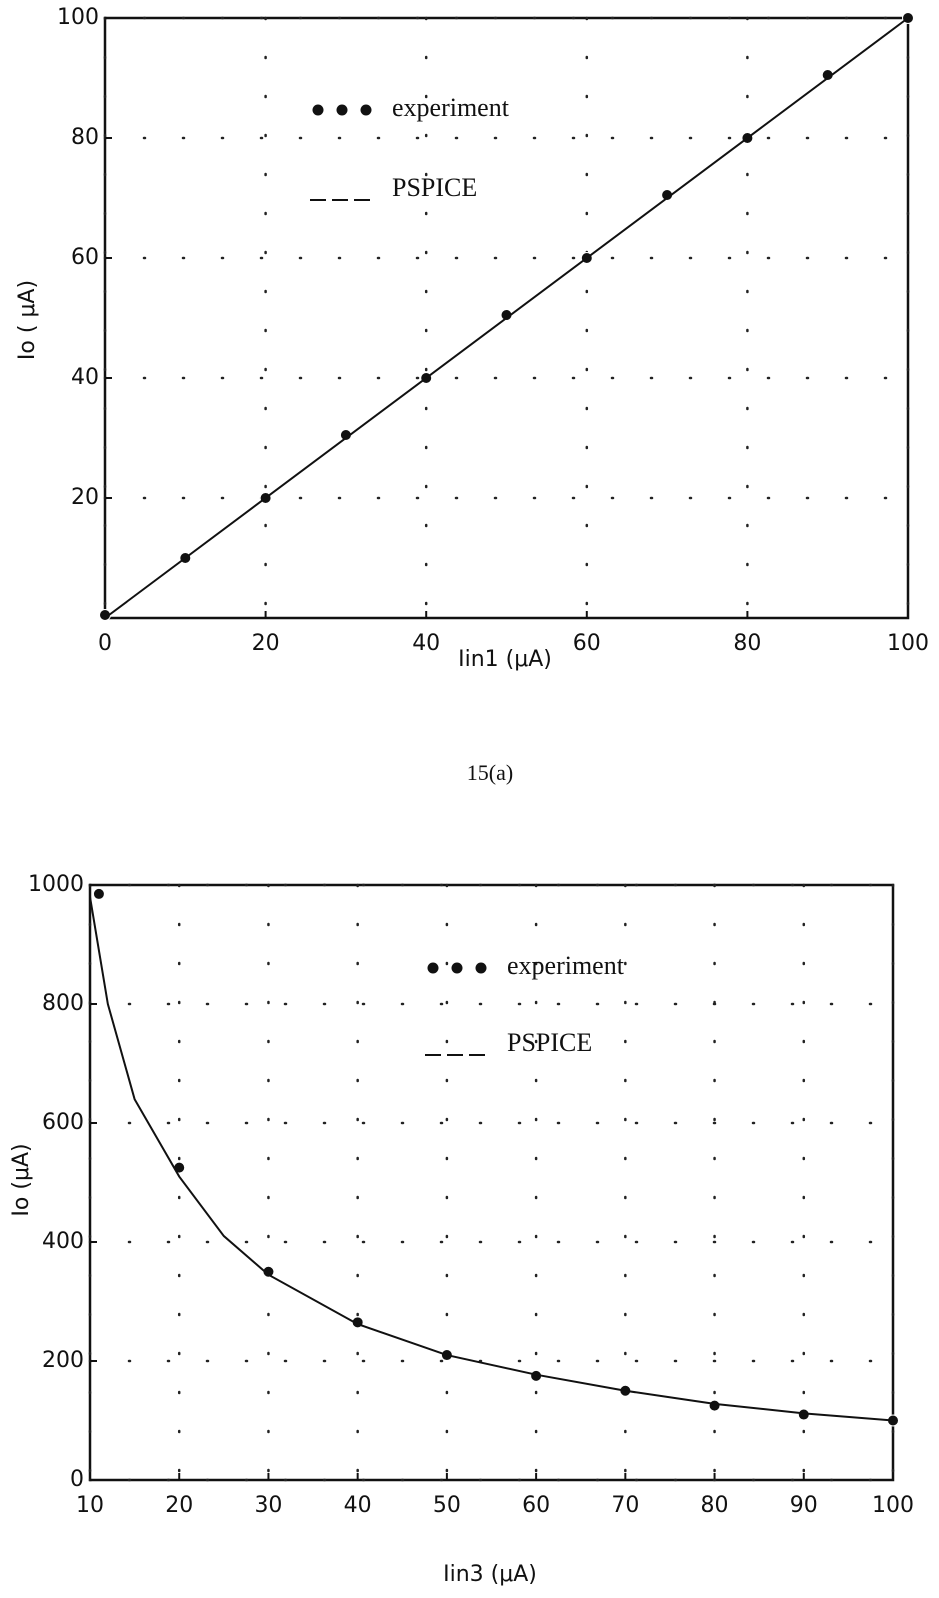 This screenshot has height=1598, width=939. Describe the element at coordinates (63, 1241) in the screenshot. I see `y-tick-label: 400` at that location.